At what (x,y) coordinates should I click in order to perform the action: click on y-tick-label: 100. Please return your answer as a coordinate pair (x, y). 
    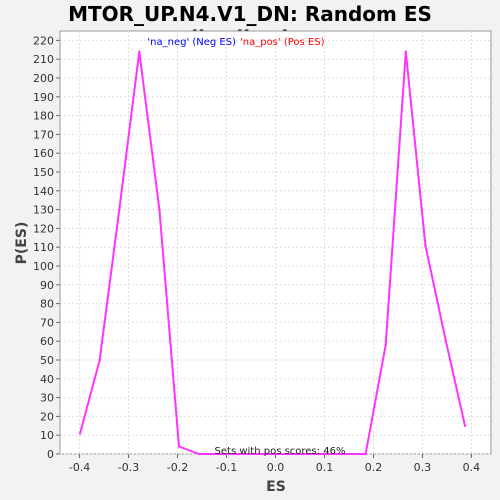
    Looking at the image, I should click on (43, 266).